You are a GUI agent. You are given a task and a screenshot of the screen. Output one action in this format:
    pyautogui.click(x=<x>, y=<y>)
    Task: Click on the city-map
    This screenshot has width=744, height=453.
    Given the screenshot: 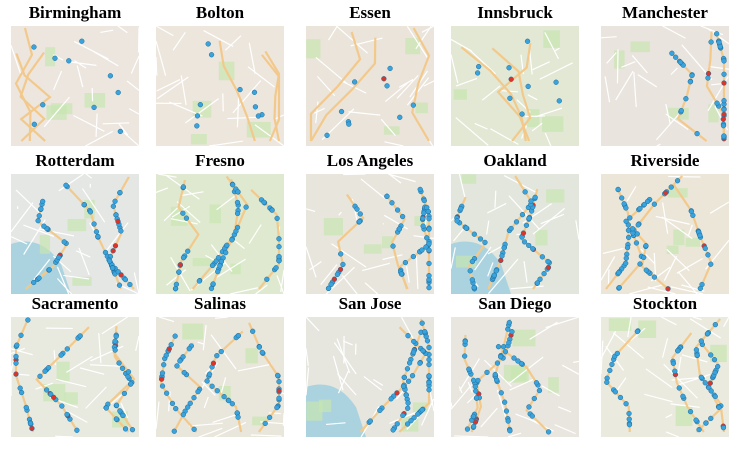 What is the action you would take?
    pyautogui.click(x=665, y=234)
    